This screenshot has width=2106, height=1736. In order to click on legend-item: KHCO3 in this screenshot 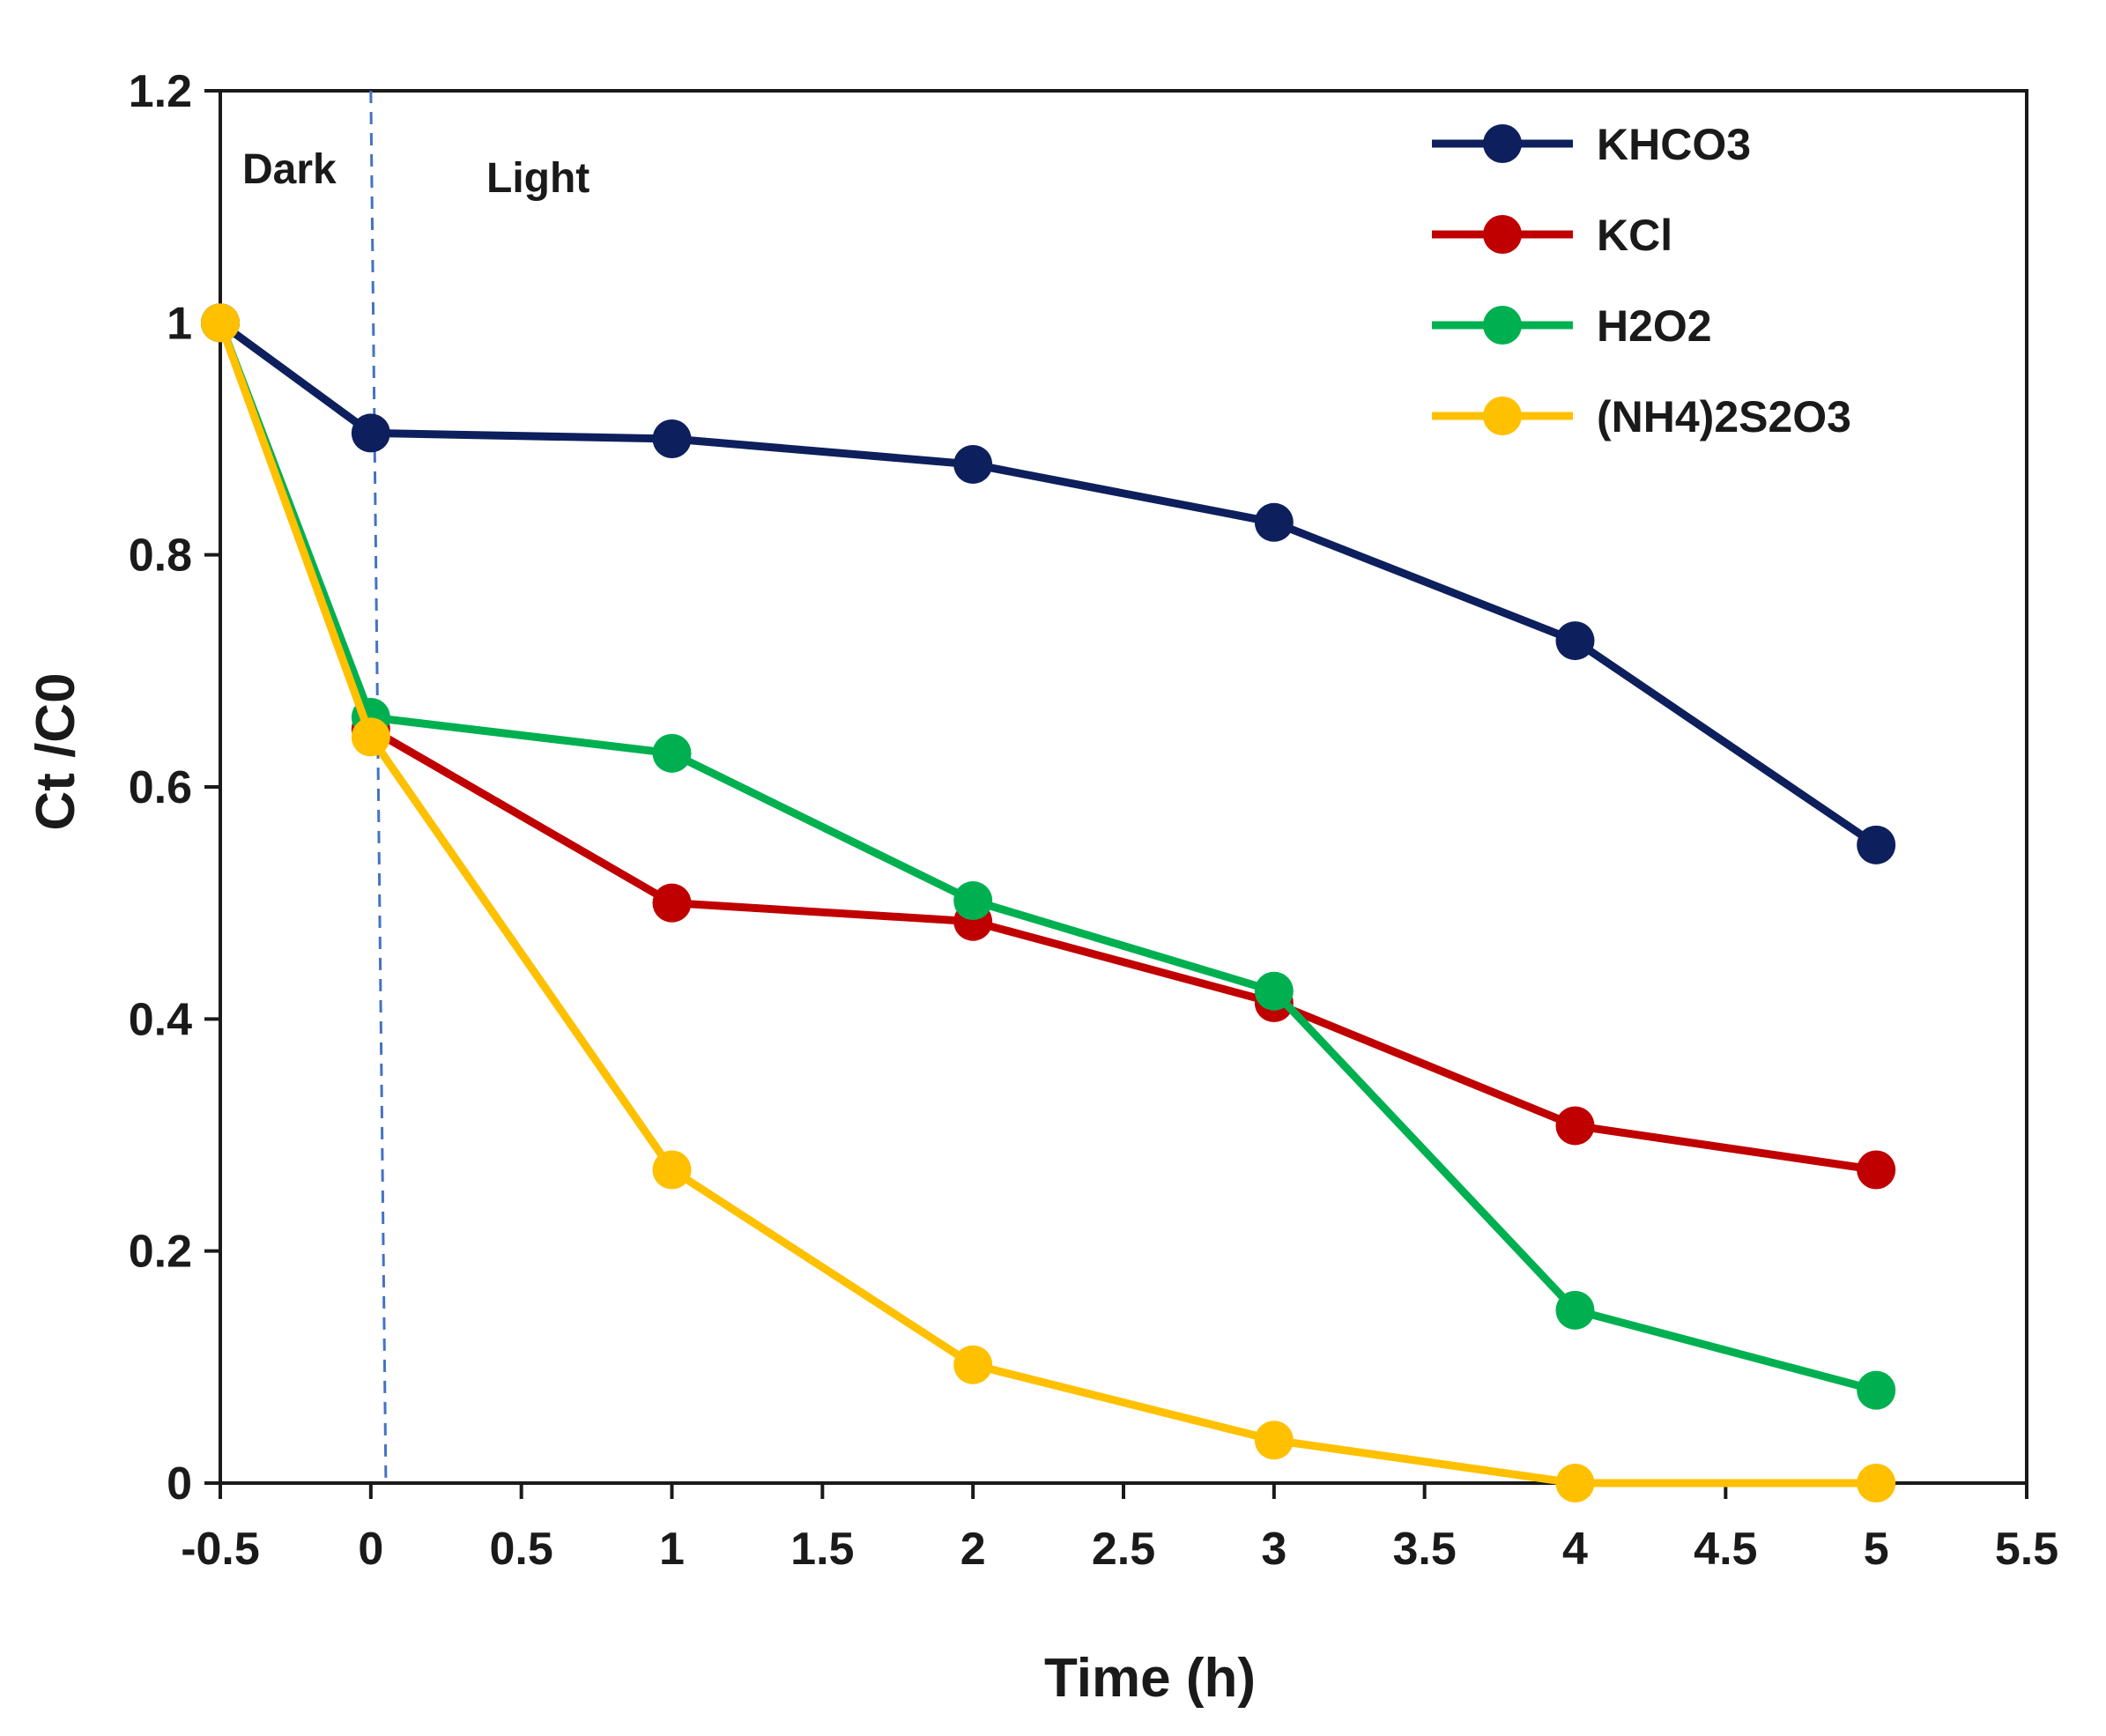, I will do `click(1591, 144)`.